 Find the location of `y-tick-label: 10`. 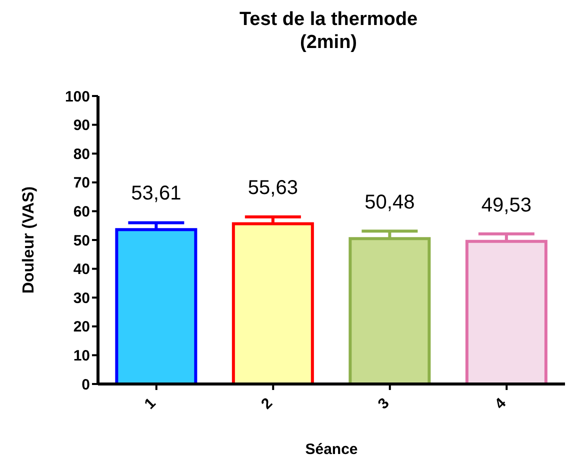

y-tick-label: 10 is located at coordinates (81, 356).